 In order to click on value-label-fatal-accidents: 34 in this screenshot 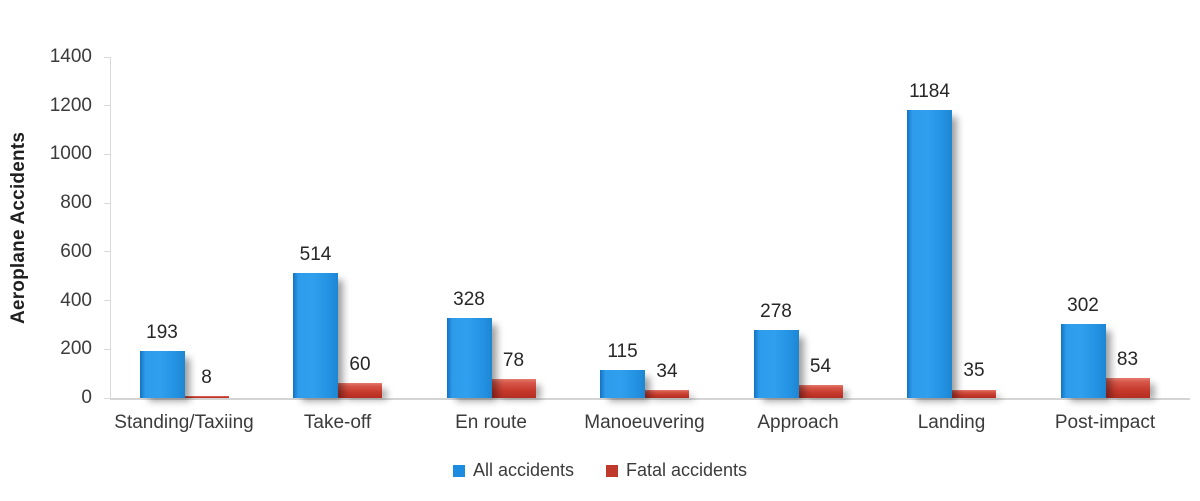, I will do `click(667, 371)`.